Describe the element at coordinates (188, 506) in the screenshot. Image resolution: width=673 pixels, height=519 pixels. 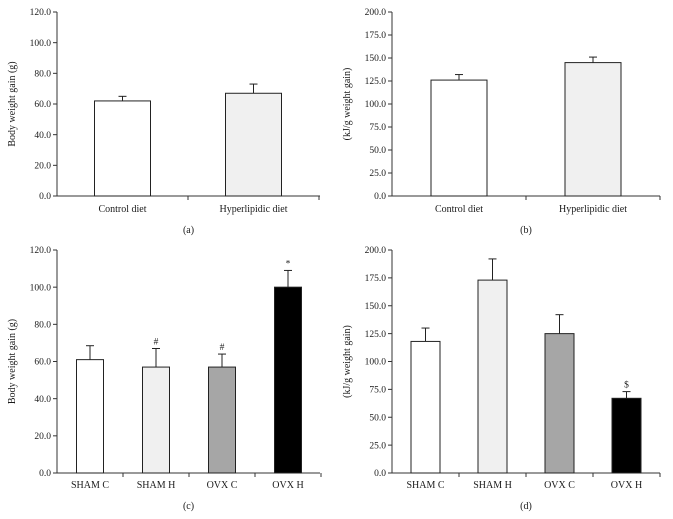
I see `chart-c-panel-label: (c)` at that location.